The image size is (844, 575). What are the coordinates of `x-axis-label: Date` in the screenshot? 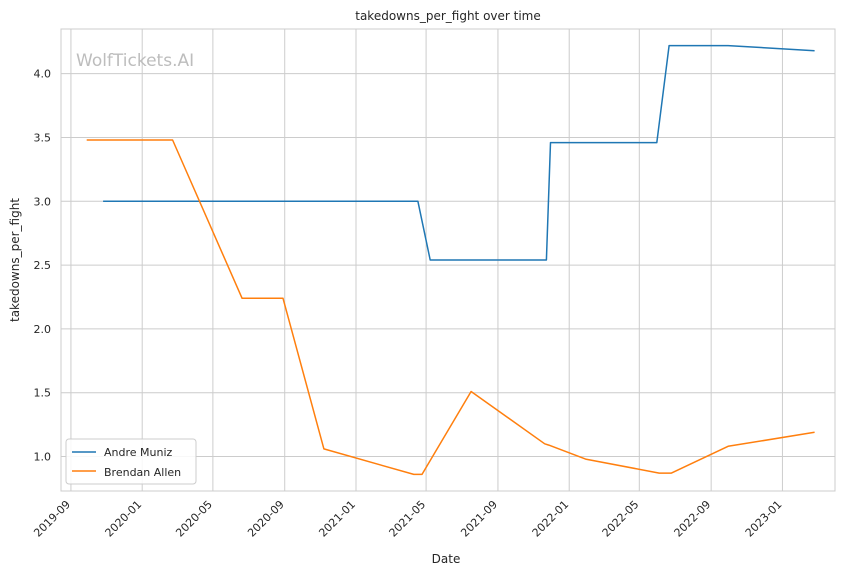 It's located at (446, 559).